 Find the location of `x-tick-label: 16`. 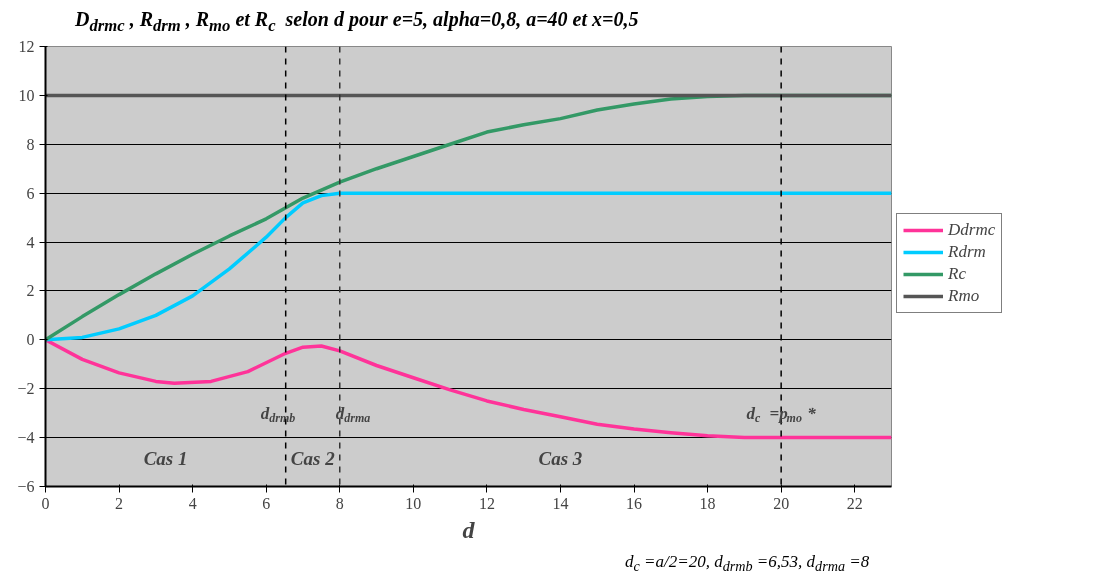

x-tick-label: 16 is located at coordinates (634, 503).